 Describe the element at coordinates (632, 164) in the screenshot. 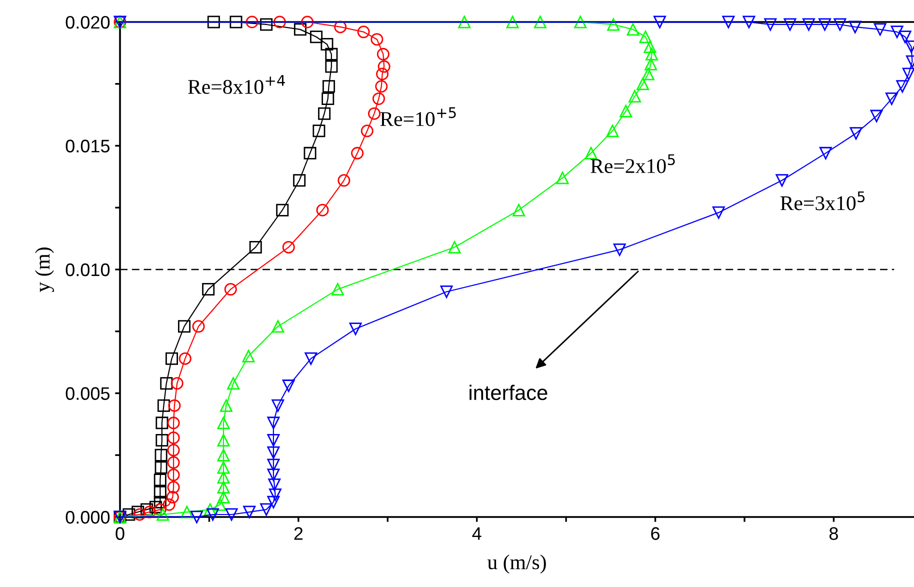

I see `series-label: Re=2x10$^{5}$` at that location.